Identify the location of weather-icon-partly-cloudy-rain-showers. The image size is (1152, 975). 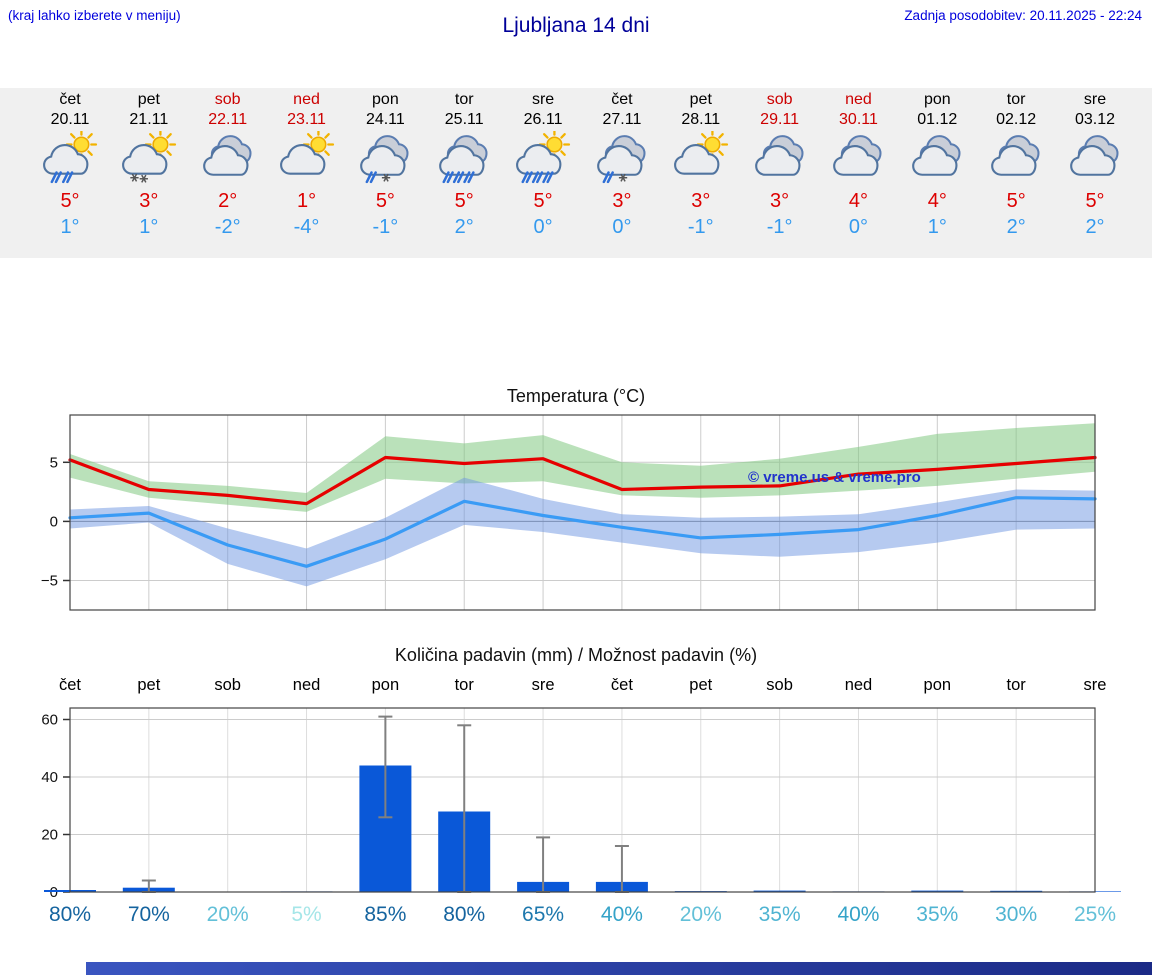
(70, 157).